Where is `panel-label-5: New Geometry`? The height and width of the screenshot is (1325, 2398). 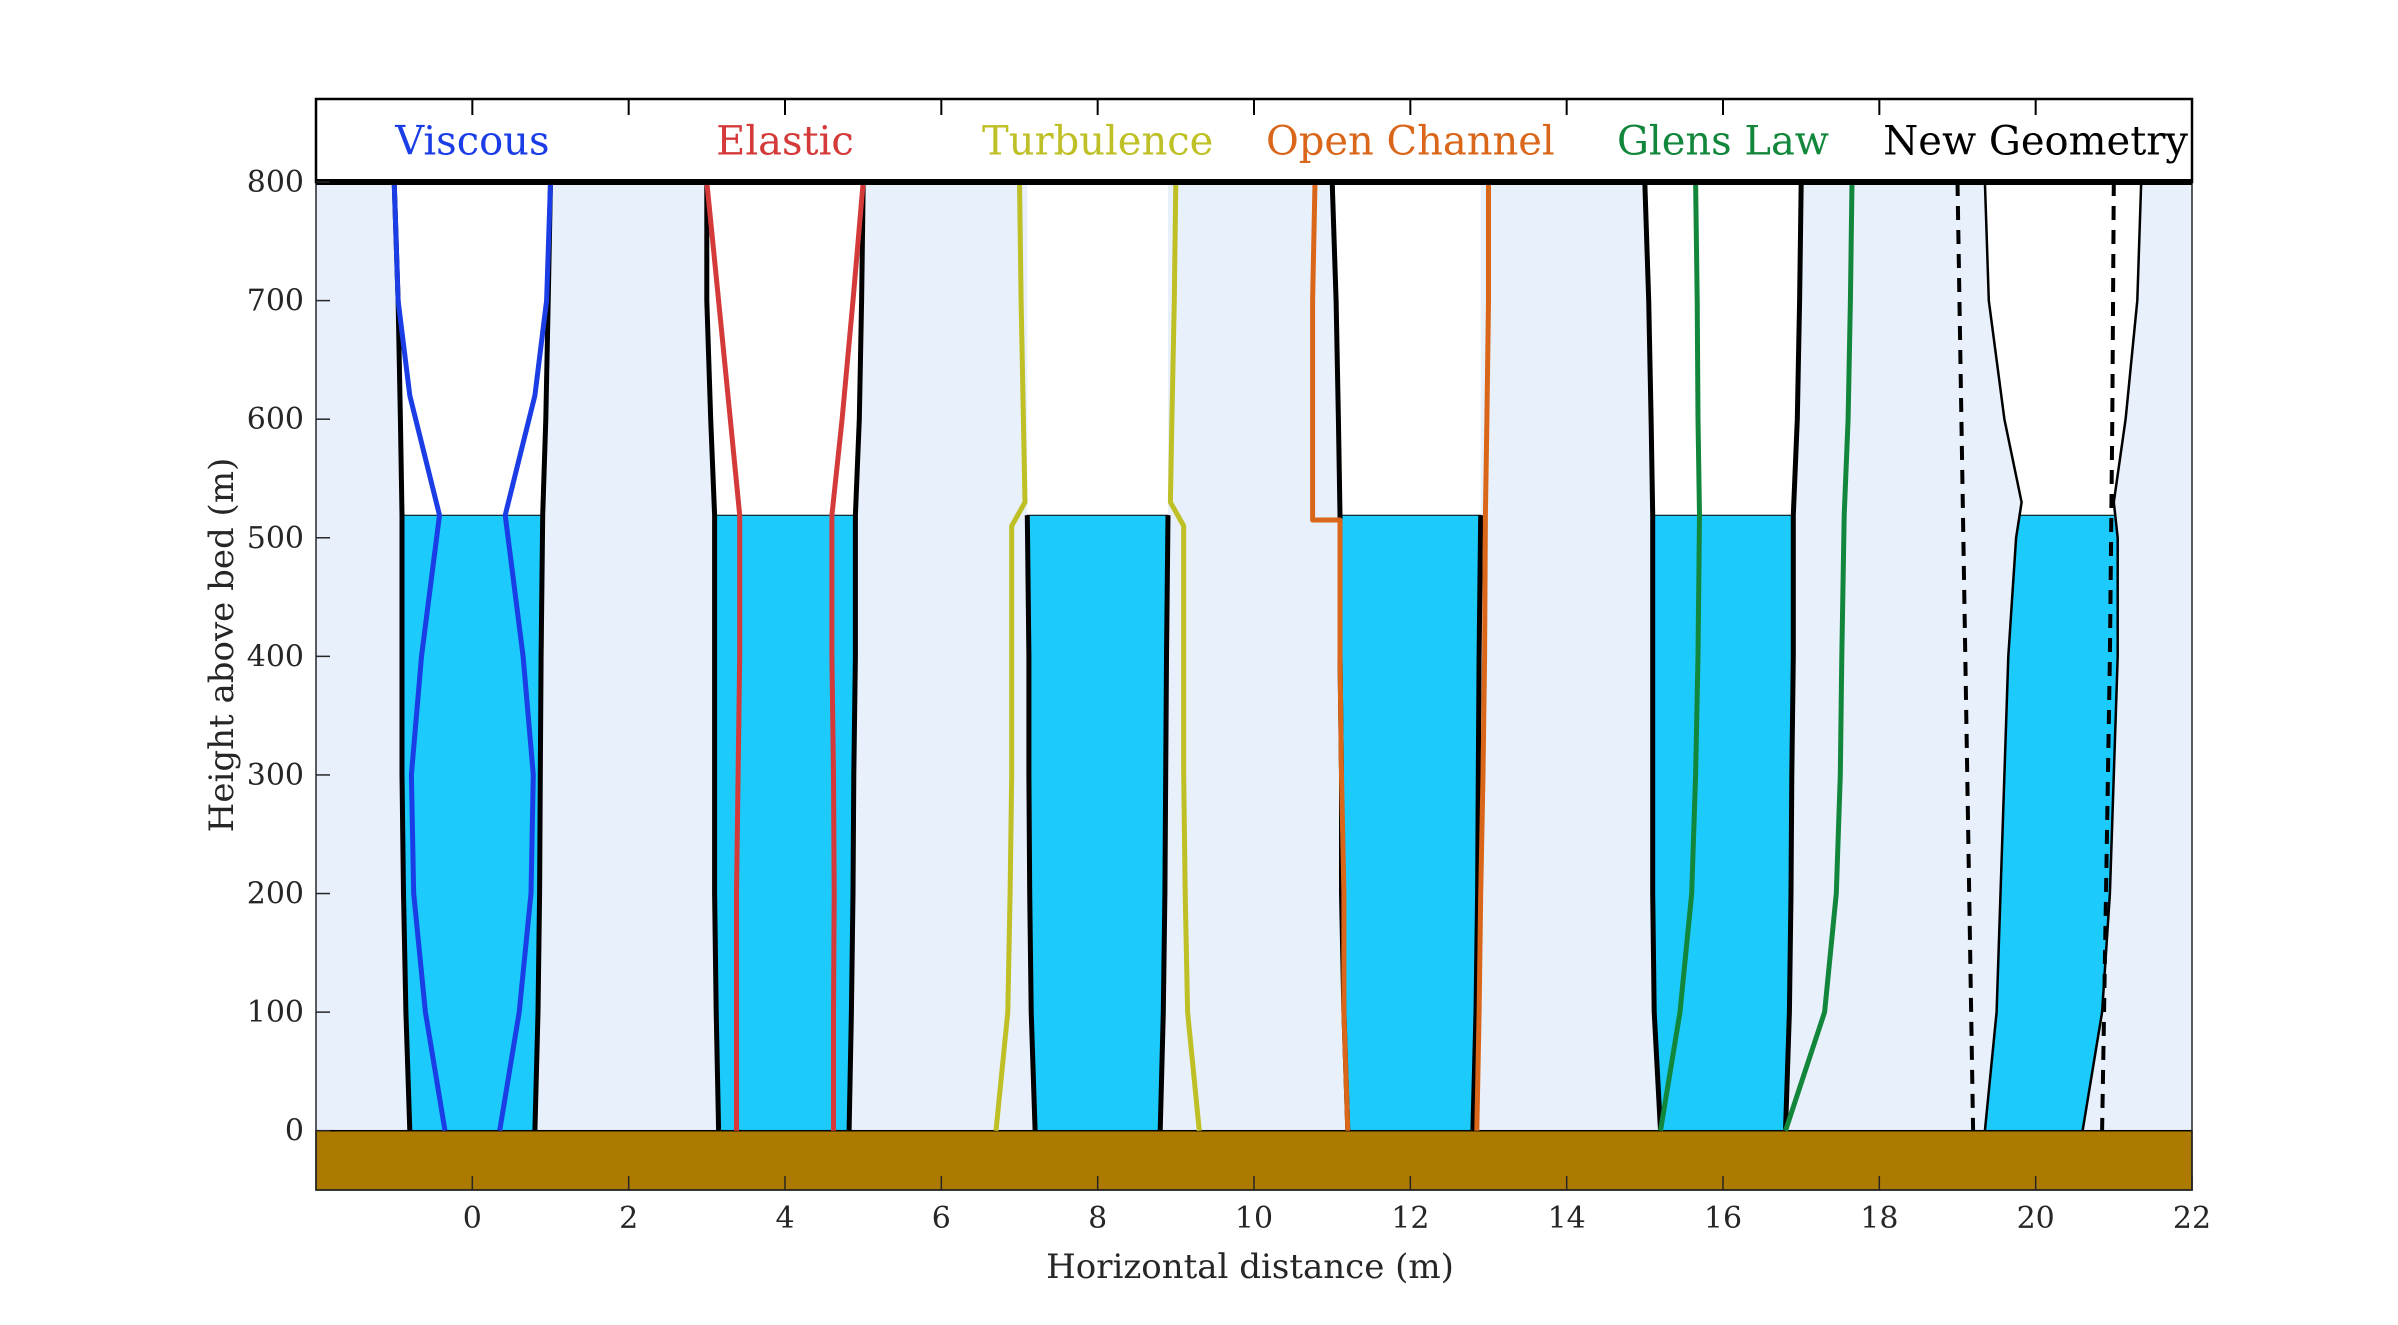 panel-label-5: New Geometry is located at coordinates (2035, 142).